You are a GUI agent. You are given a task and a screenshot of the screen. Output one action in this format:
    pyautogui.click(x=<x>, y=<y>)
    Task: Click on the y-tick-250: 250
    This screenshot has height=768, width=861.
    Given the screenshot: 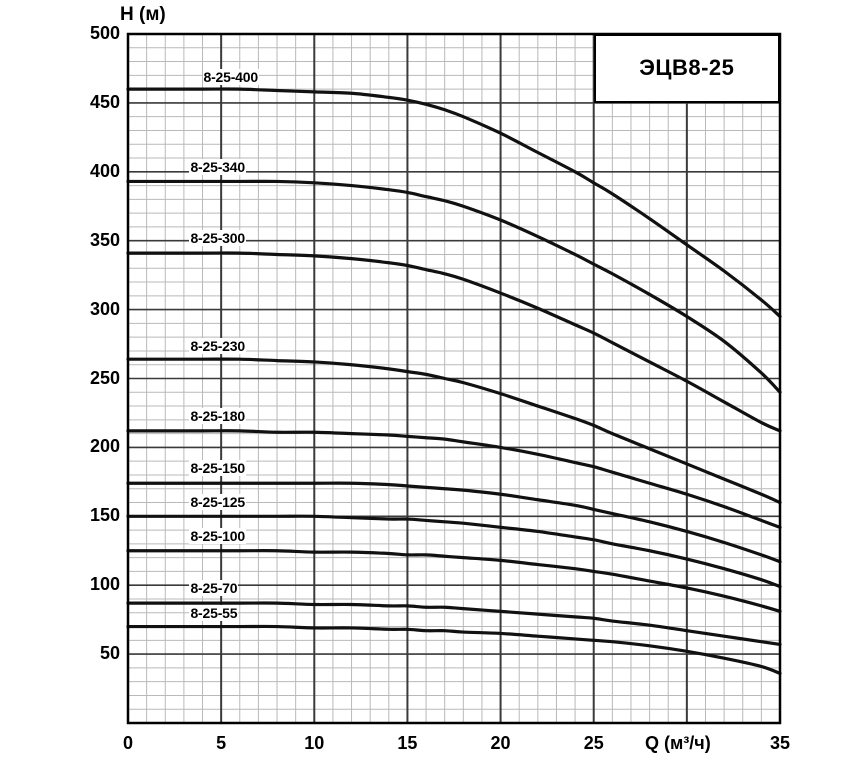 What is the action you would take?
    pyautogui.click(x=104, y=377)
    